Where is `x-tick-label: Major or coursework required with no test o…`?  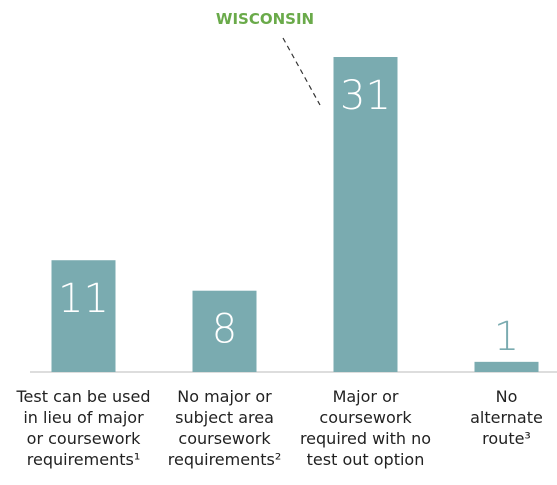 x-tick-label: Major or coursework required with no test o… is located at coordinates (365, 428).